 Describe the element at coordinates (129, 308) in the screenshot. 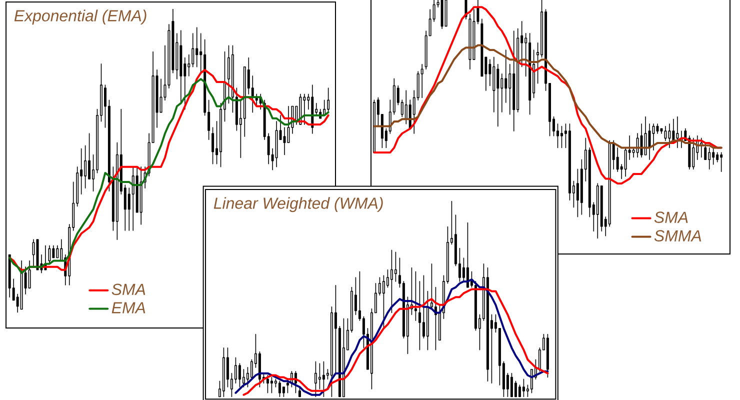

I see `legend-label: EMA` at that location.